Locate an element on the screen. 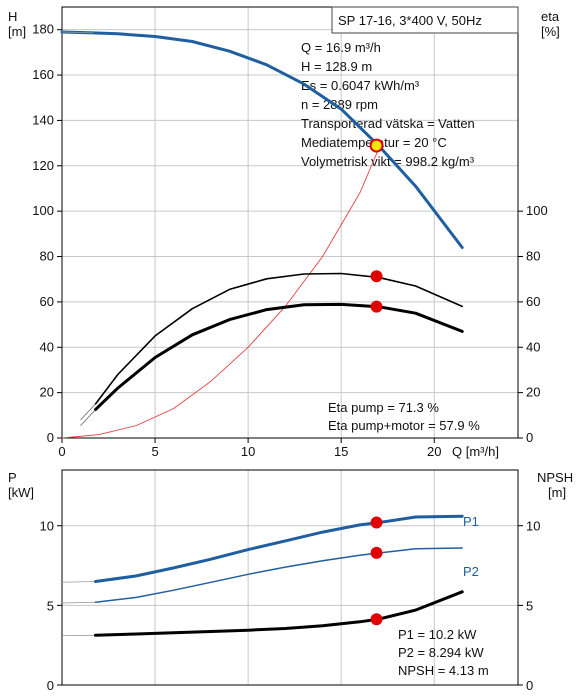  x-tick-label: 10 is located at coordinates (248, 451).